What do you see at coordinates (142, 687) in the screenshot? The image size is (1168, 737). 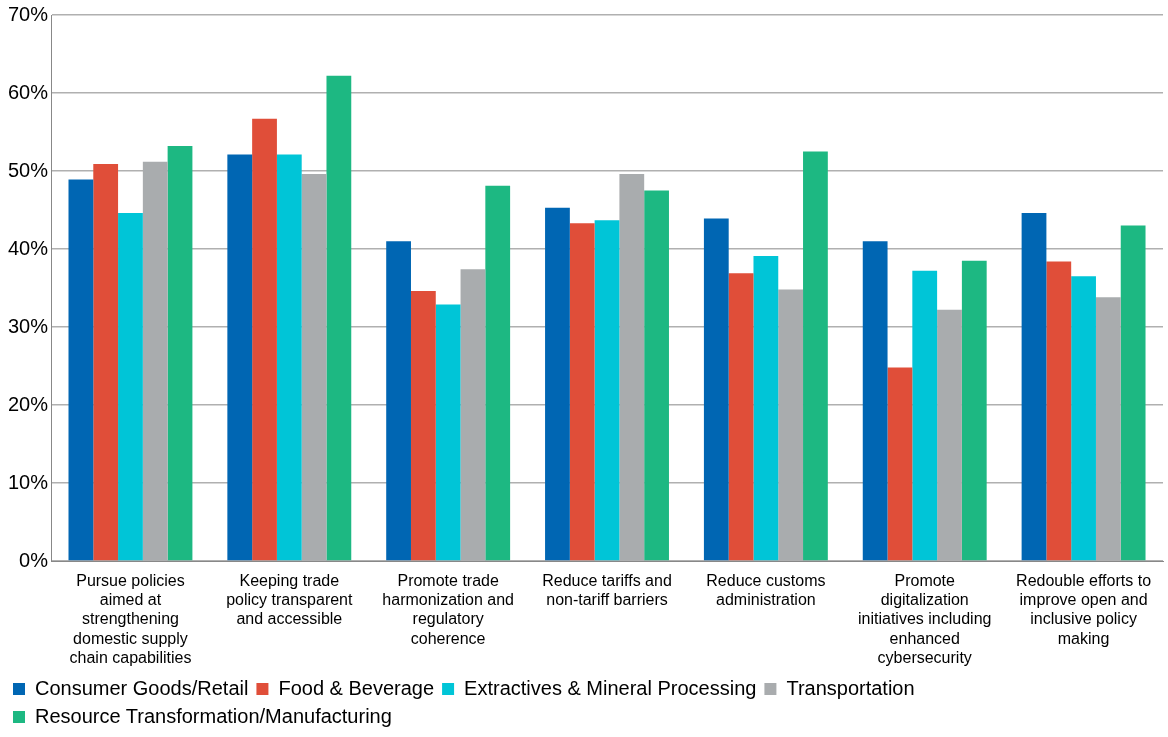 I see `legend-label: Consumer Goods/Retail` at bounding box center [142, 687].